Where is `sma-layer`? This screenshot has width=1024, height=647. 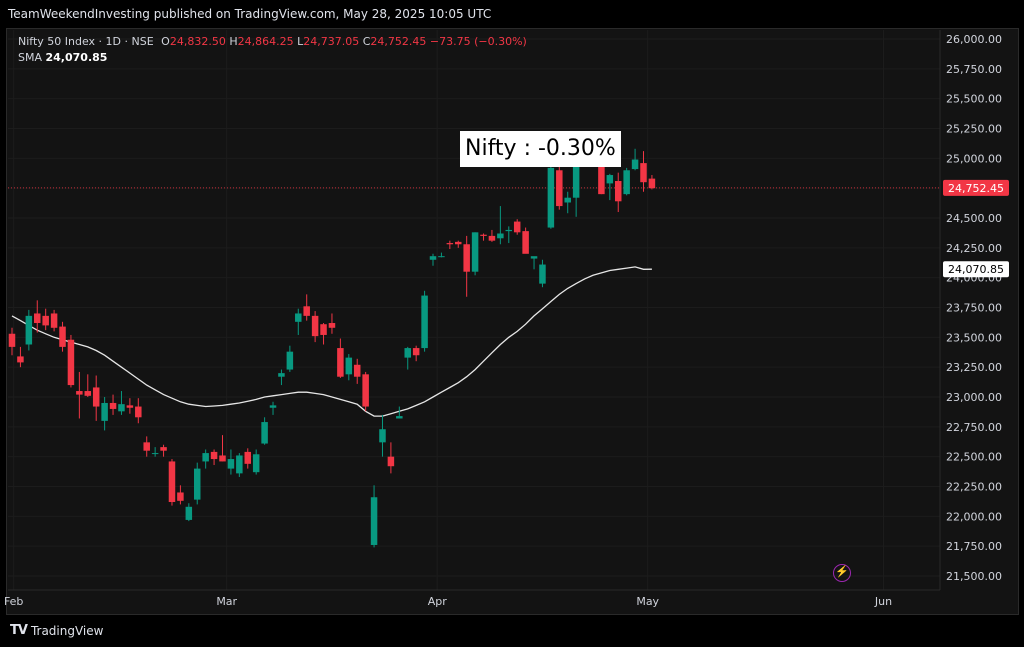 sma-layer is located at coordinates (331, 341).